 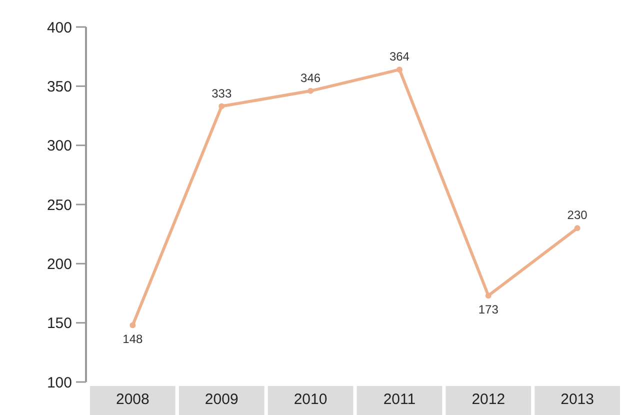 I want to click on y-tick-label: 250, so click(x=59, y=205).